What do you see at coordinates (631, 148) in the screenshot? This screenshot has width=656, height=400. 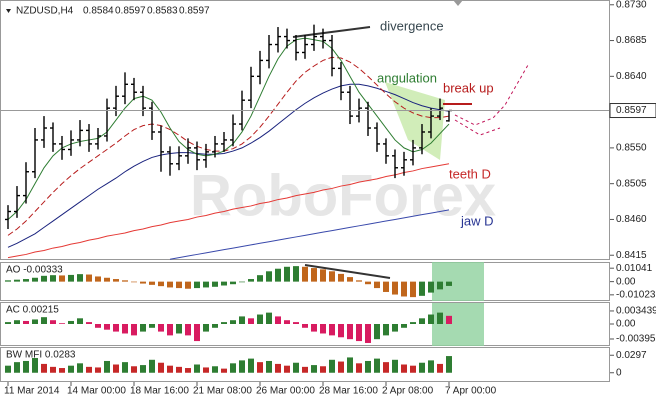 I see `y-tick-label: 0.8550` at bounding box center [631, 148].